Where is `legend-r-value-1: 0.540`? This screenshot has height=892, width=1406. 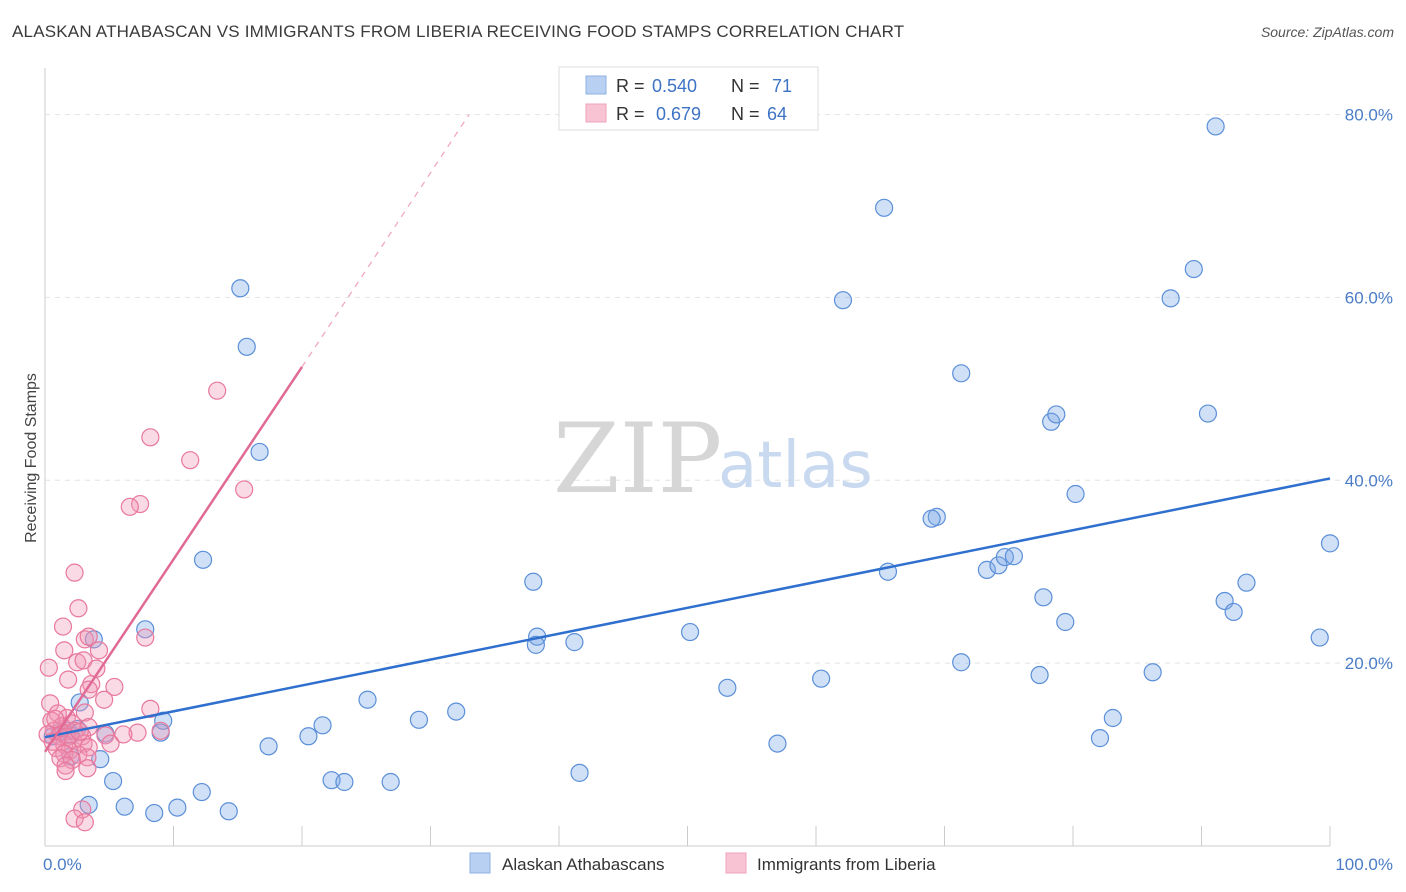 legend-r-value-1: 0.540 is located at coordinates (674, 86).